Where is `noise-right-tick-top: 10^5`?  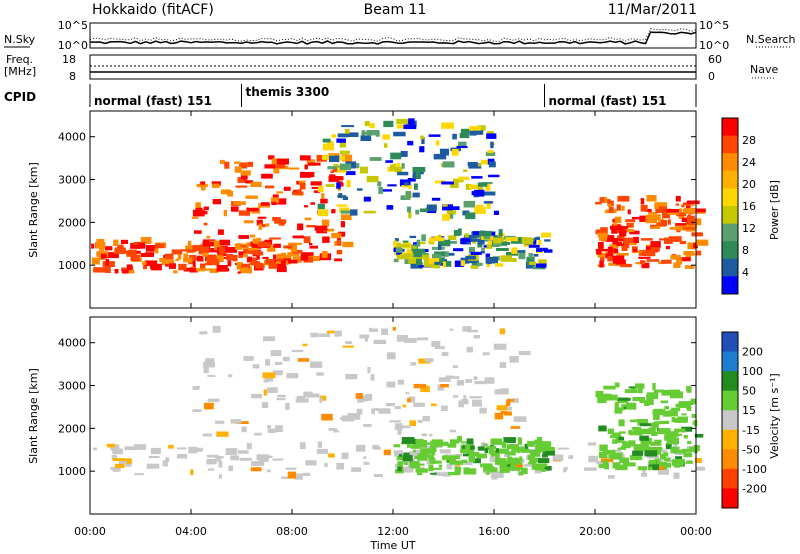
noise-right-tick-top: 10^5 is located at coordinates (714, 25).